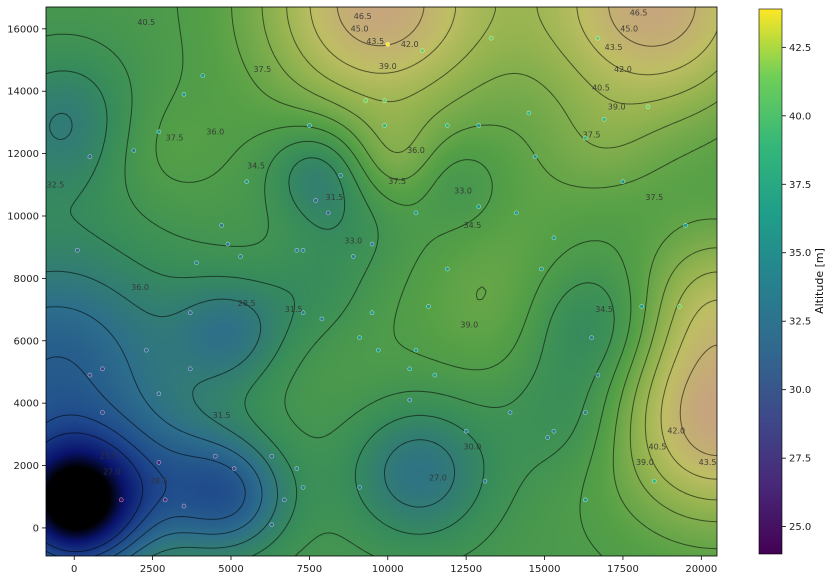  Describe the element at coordinates (800, 116) in the screenshot. I see `colorbar-tick-label: 40.0` at that location.